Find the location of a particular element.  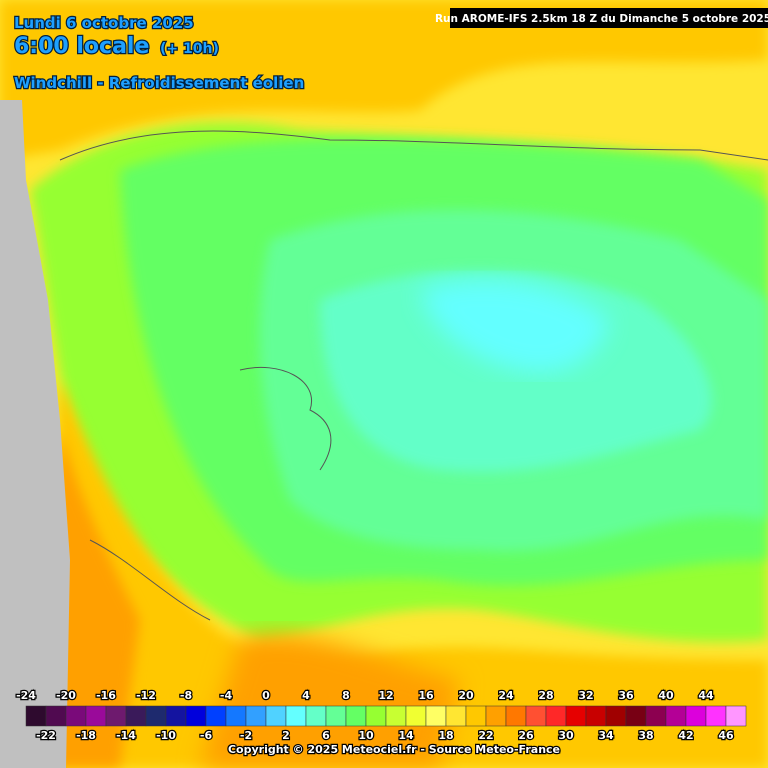

legend-label: 12 is located at coordinates (385, 695).